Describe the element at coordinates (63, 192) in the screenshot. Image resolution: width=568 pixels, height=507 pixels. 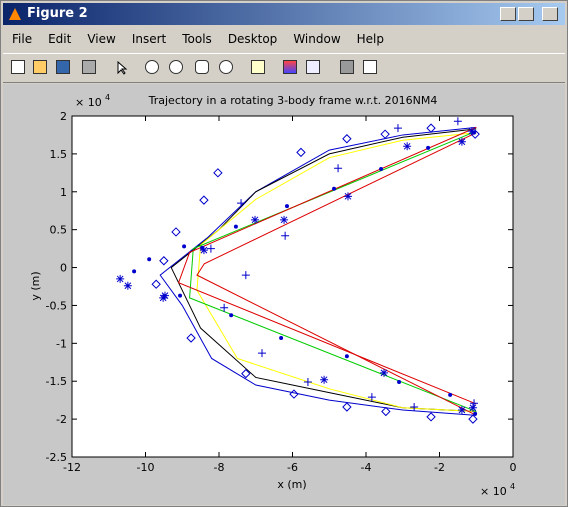
I see `y-tick-label: 1` at that location.